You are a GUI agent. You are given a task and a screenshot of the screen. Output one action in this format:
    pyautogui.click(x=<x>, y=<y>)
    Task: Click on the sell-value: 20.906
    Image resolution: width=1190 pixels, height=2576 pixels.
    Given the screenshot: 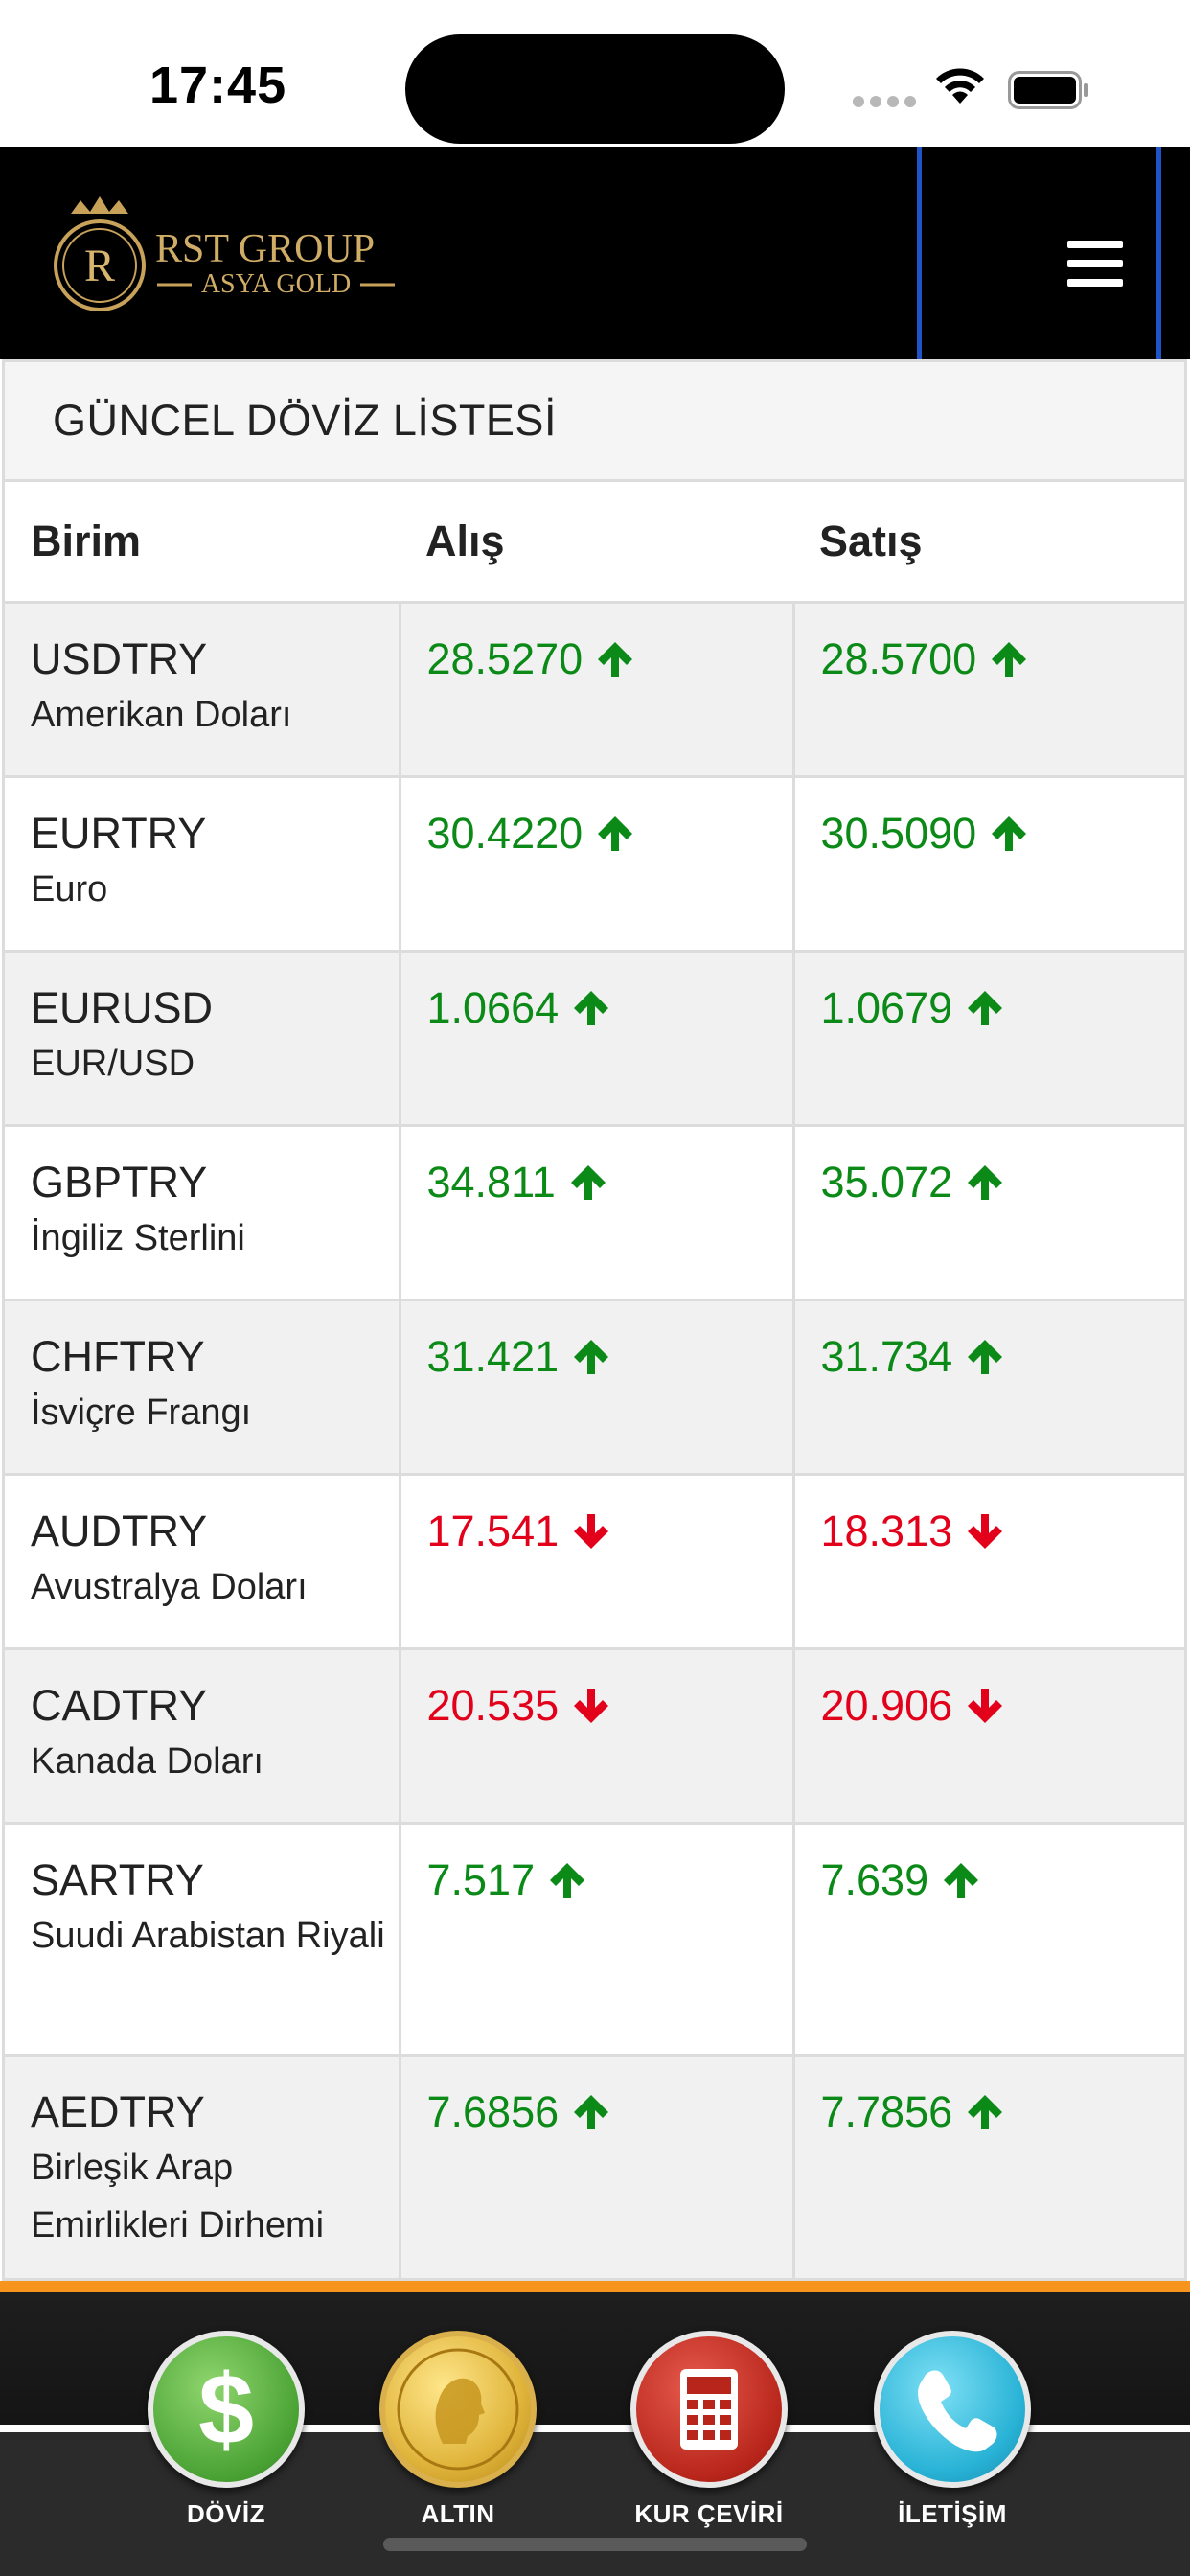 What is the action you would take?
    pyautogui.click(x=887, y=1705)
    